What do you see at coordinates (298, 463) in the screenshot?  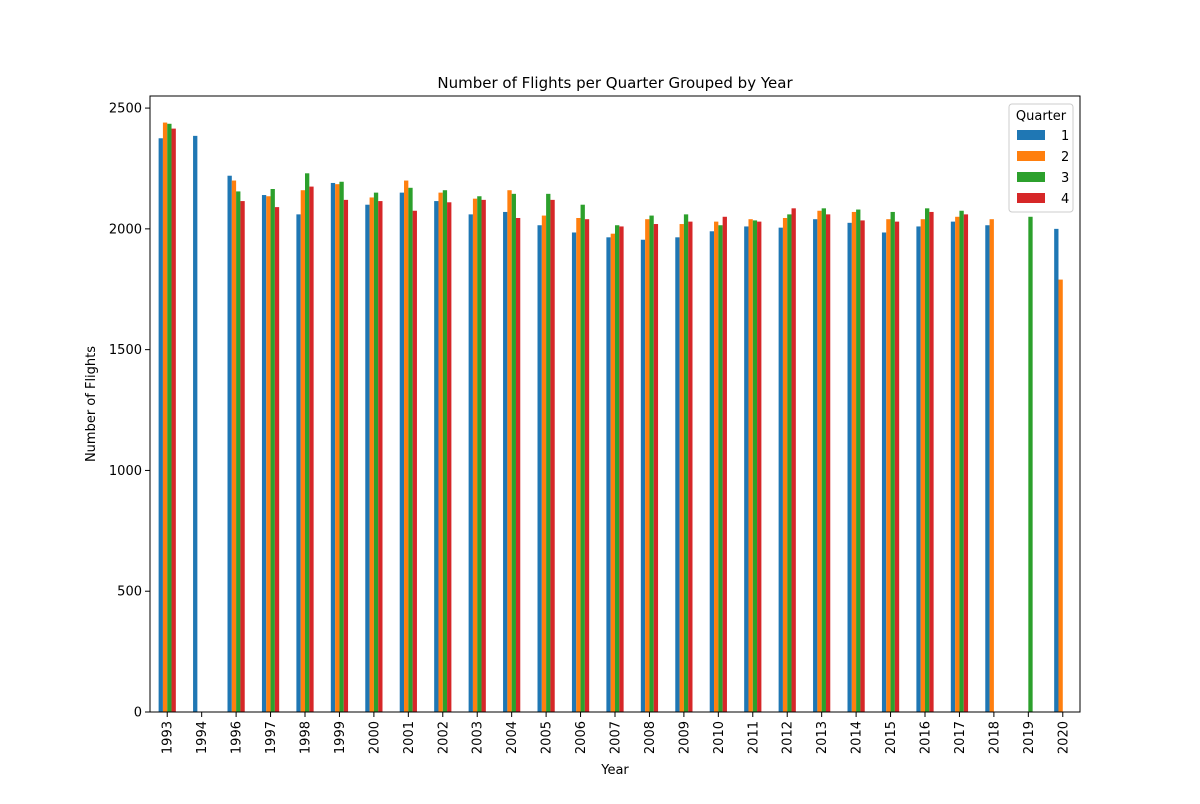 I see `bar-q1-1998` at bounding box center [298, 463].